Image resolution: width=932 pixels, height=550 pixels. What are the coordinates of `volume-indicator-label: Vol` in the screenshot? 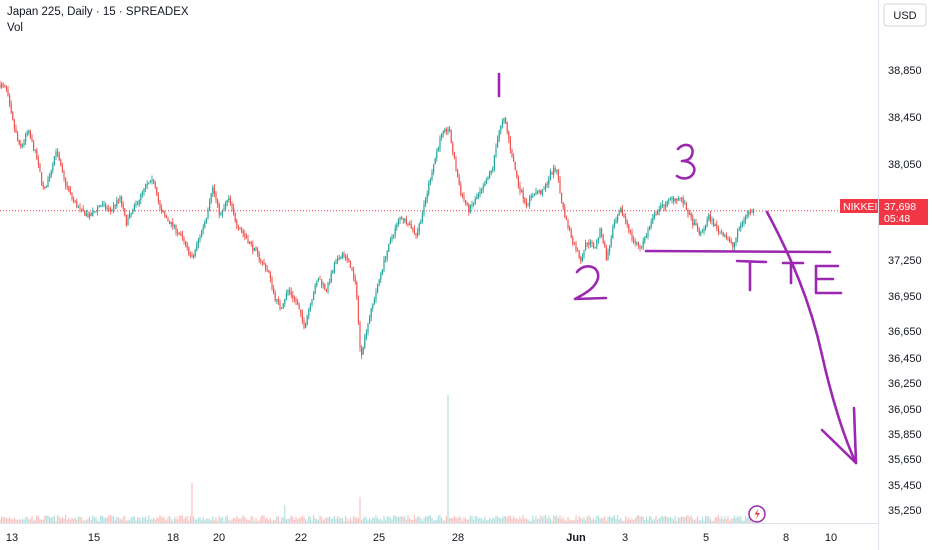 It's located at (15, 28).